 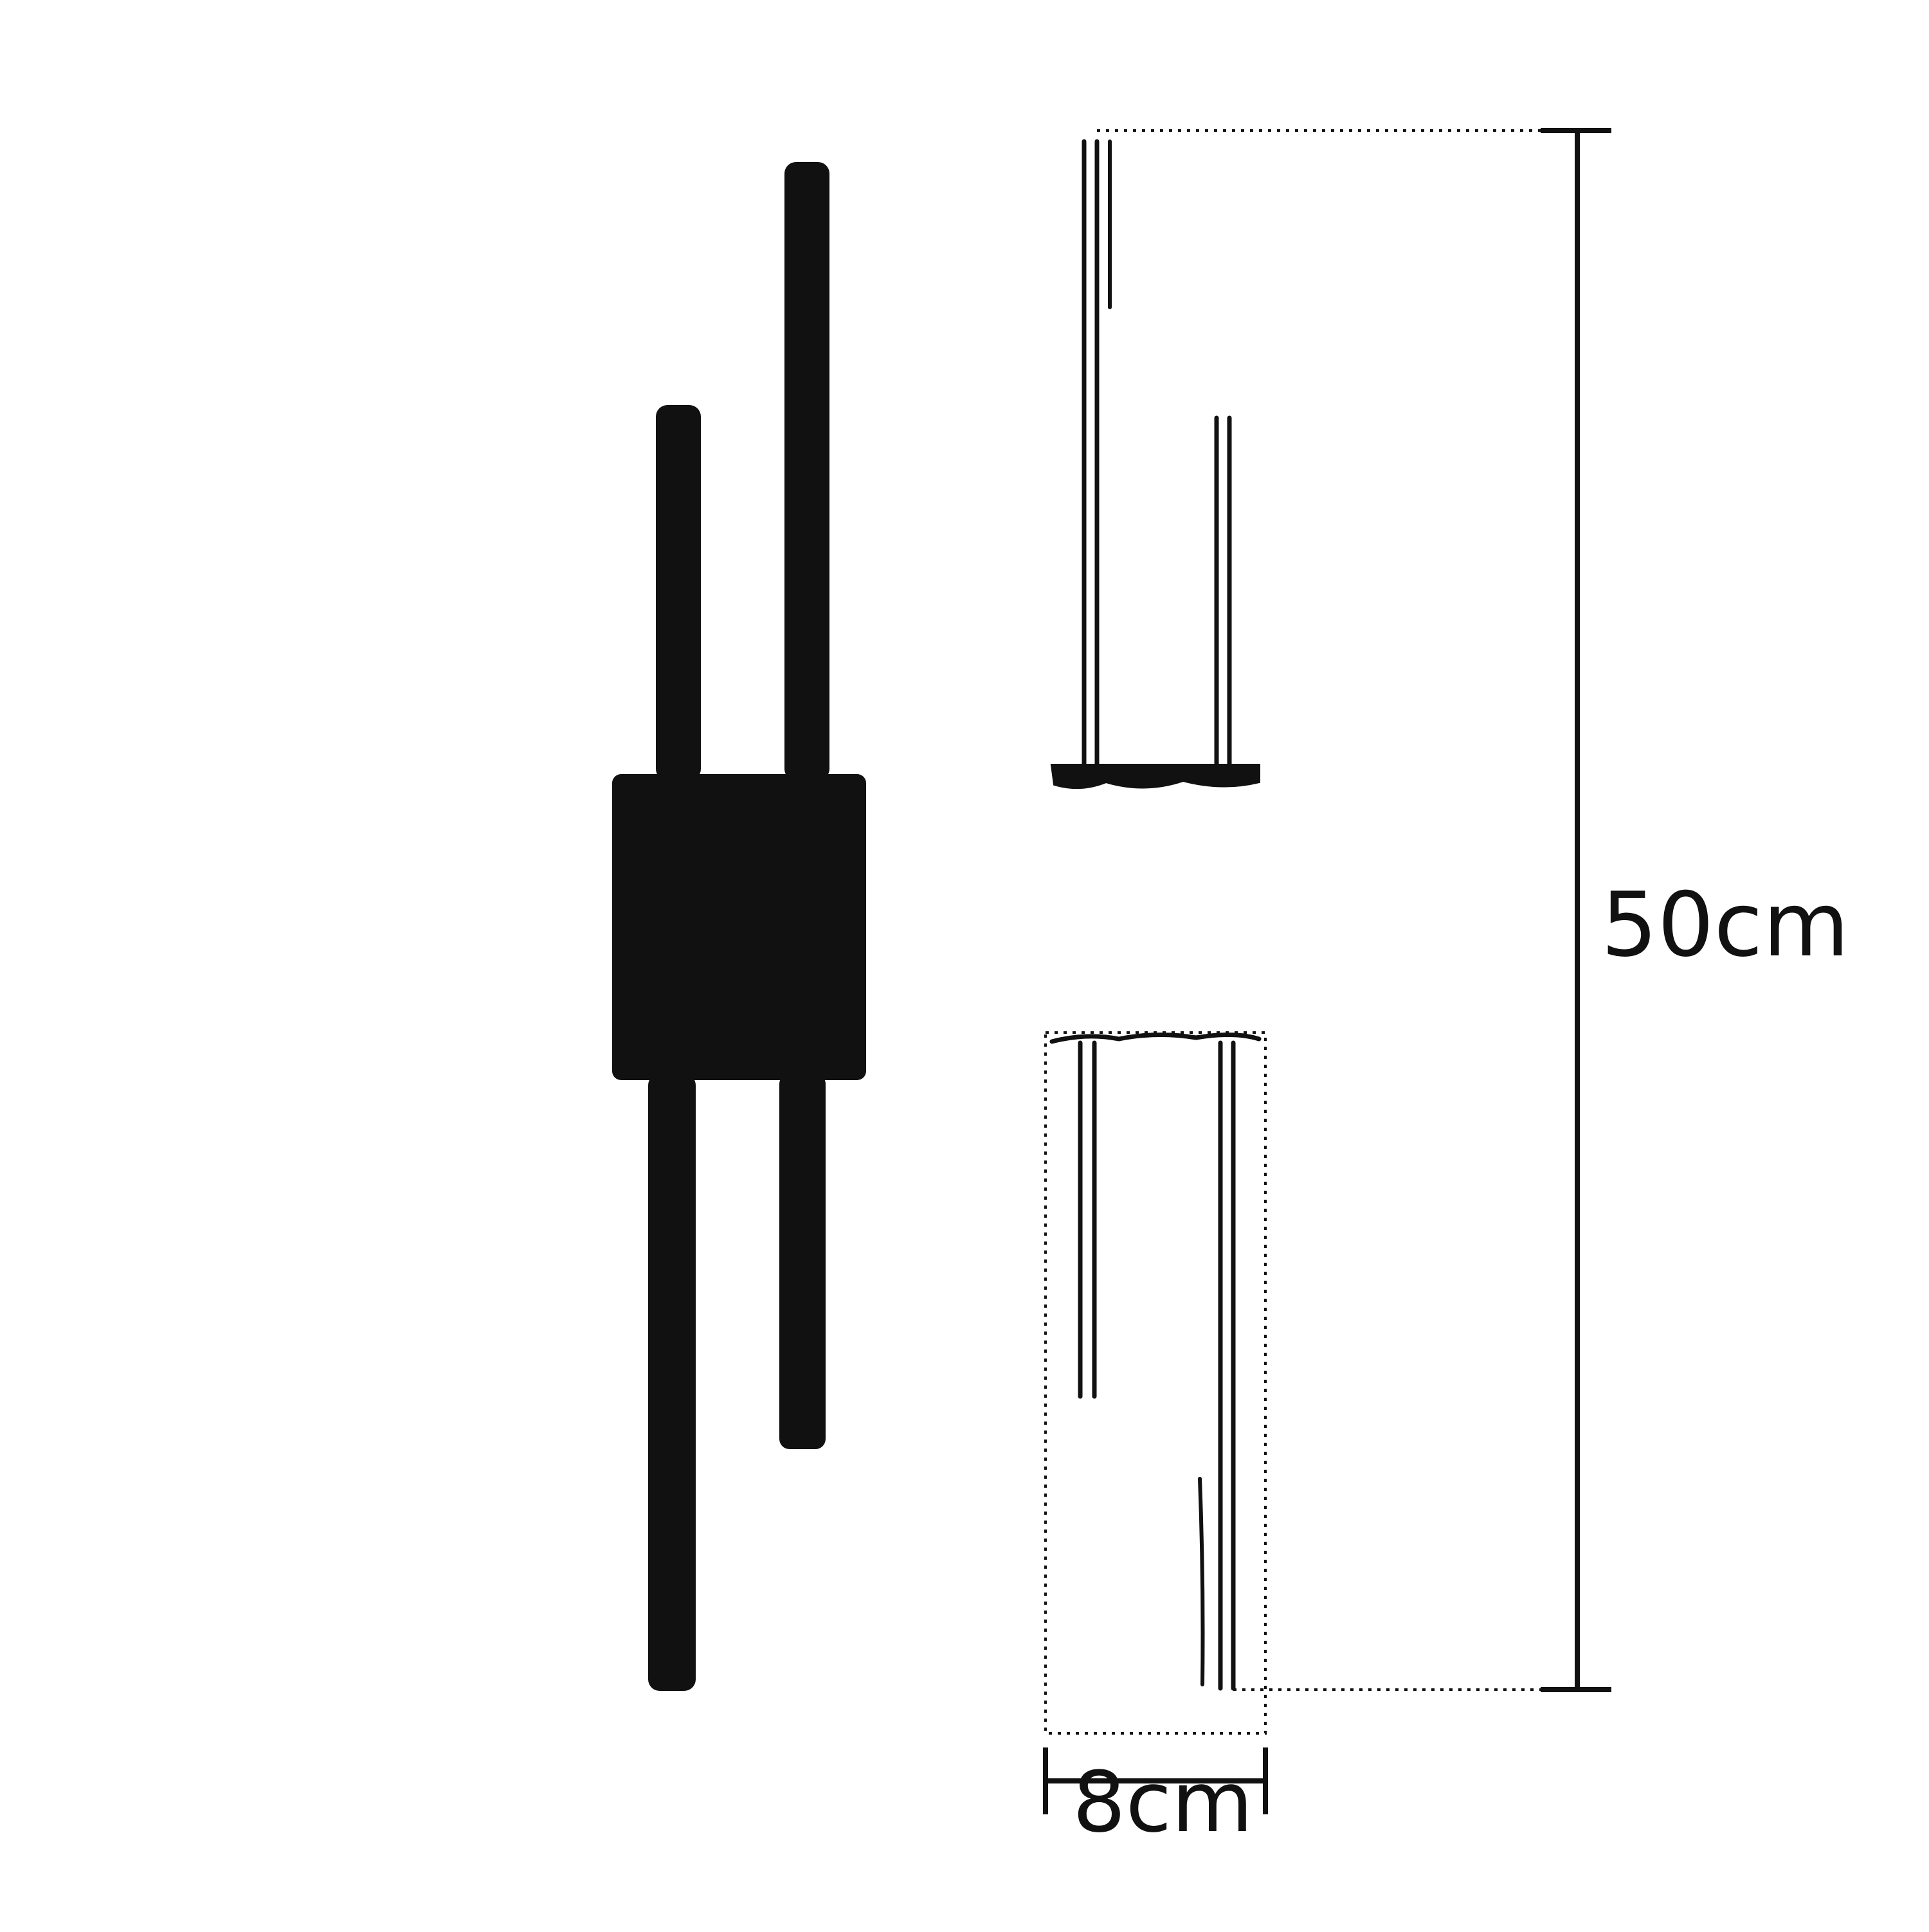 What do you see at coordinates (1155, 1038) in the screenshot?
I see `side-lower-base-plate` at bounding box center [1155, 1038].